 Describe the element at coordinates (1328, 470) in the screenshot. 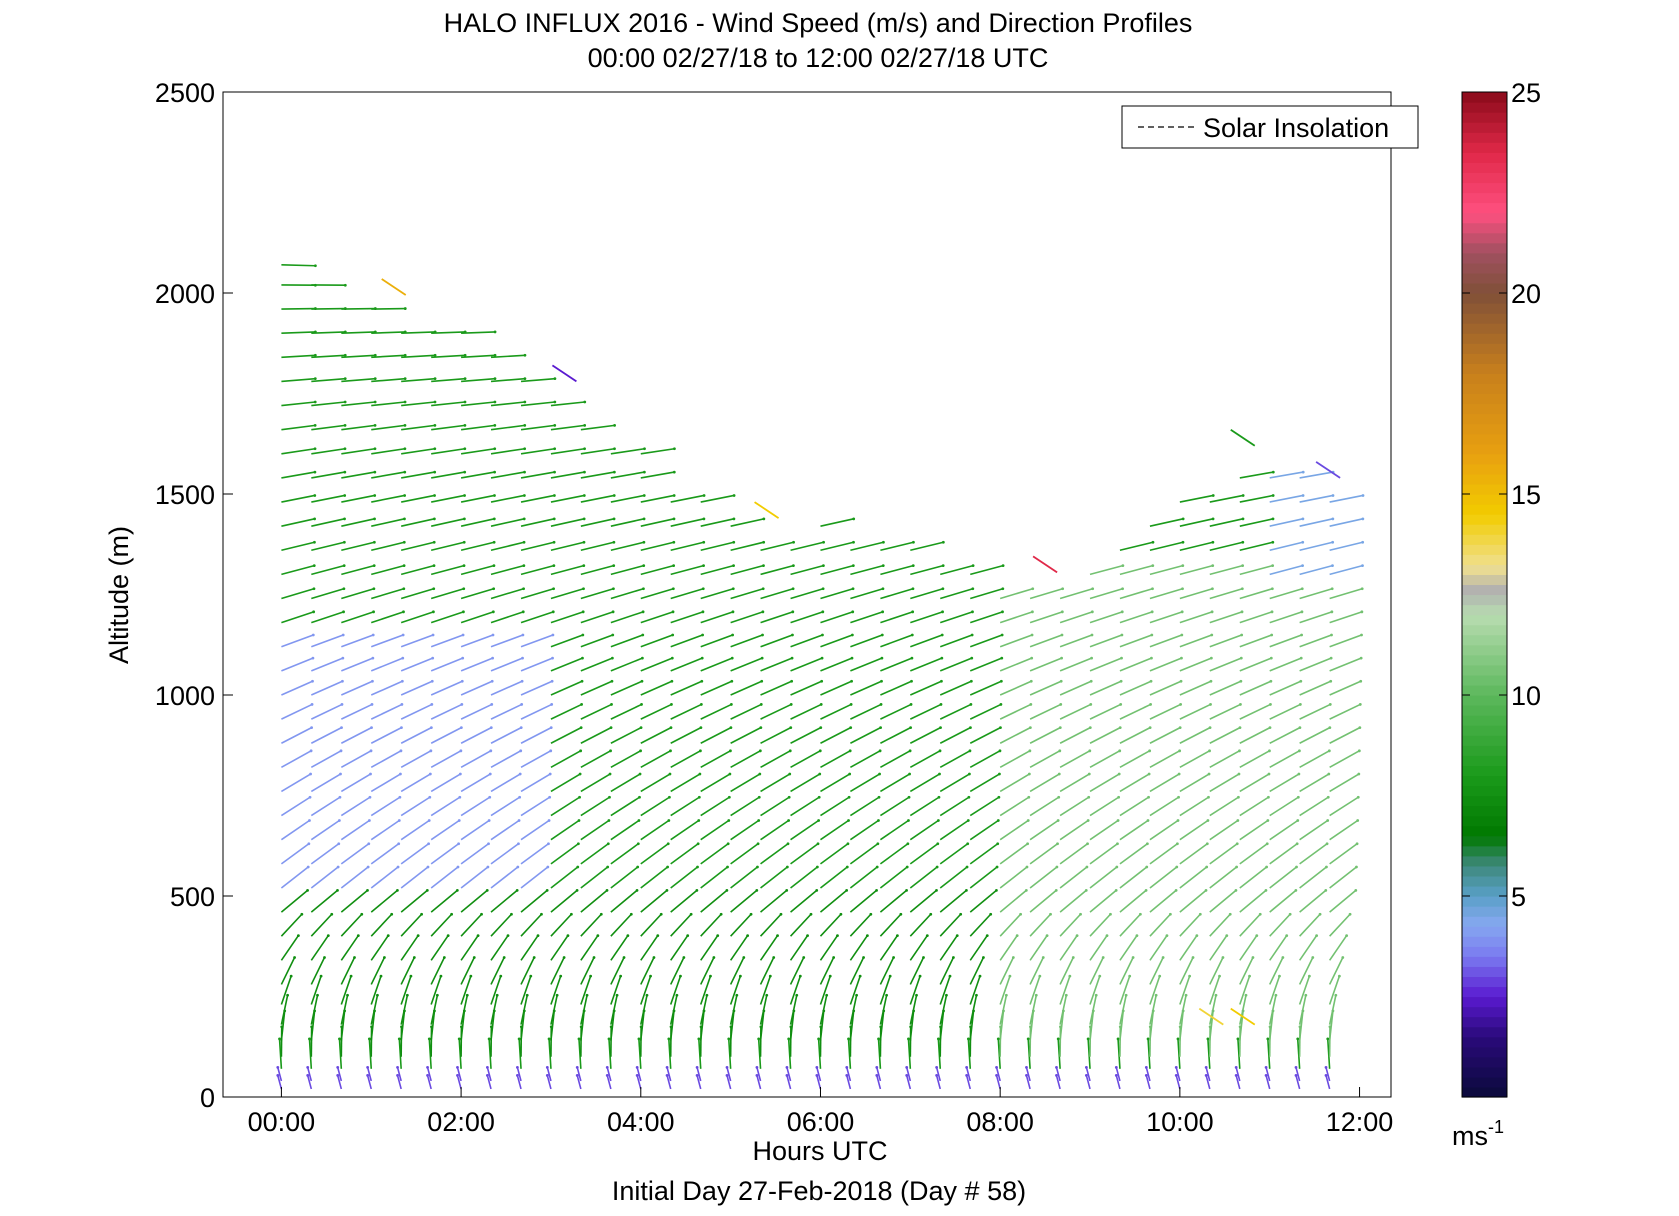

I see `wind-vector-outlier` at that location.